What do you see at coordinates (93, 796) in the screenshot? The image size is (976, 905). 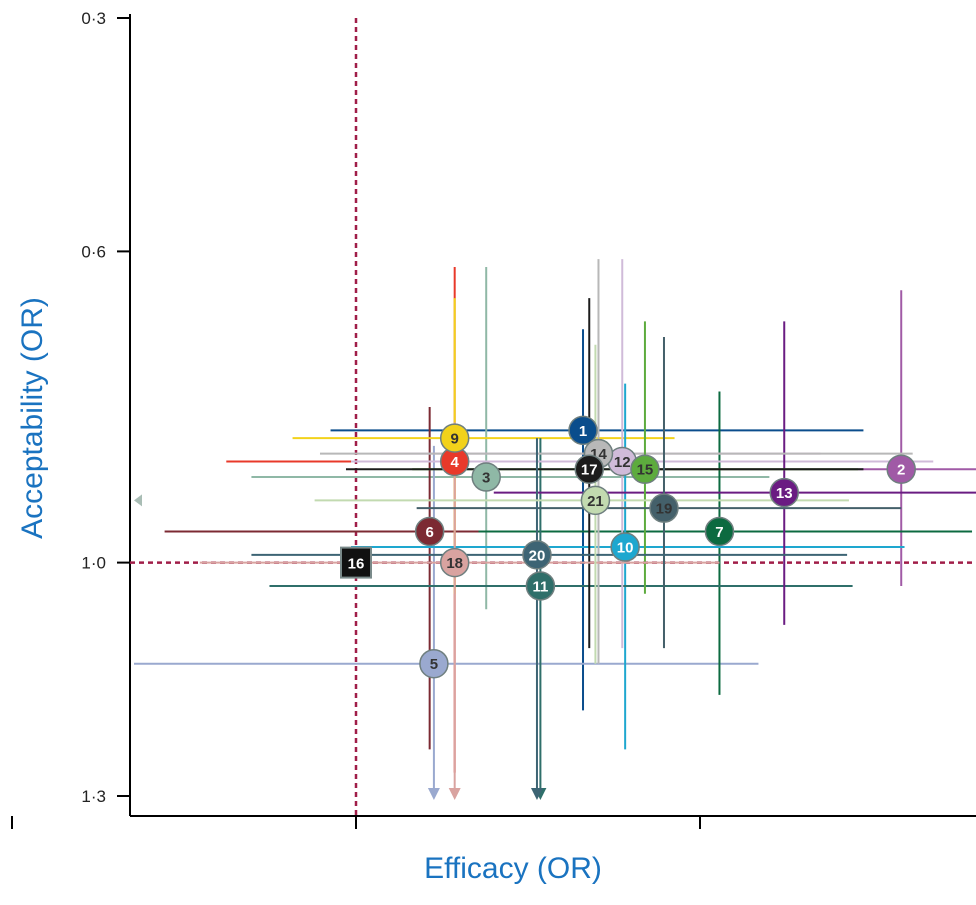 I see `y-tick-label: 1·3` at bounding box center [93, 796].